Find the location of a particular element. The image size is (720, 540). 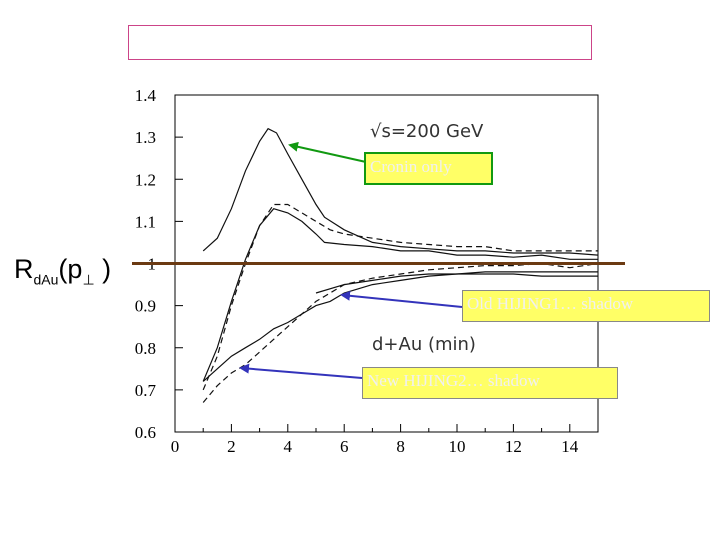

y-tick-label: 0.8 is located at coordinates (145, 348).